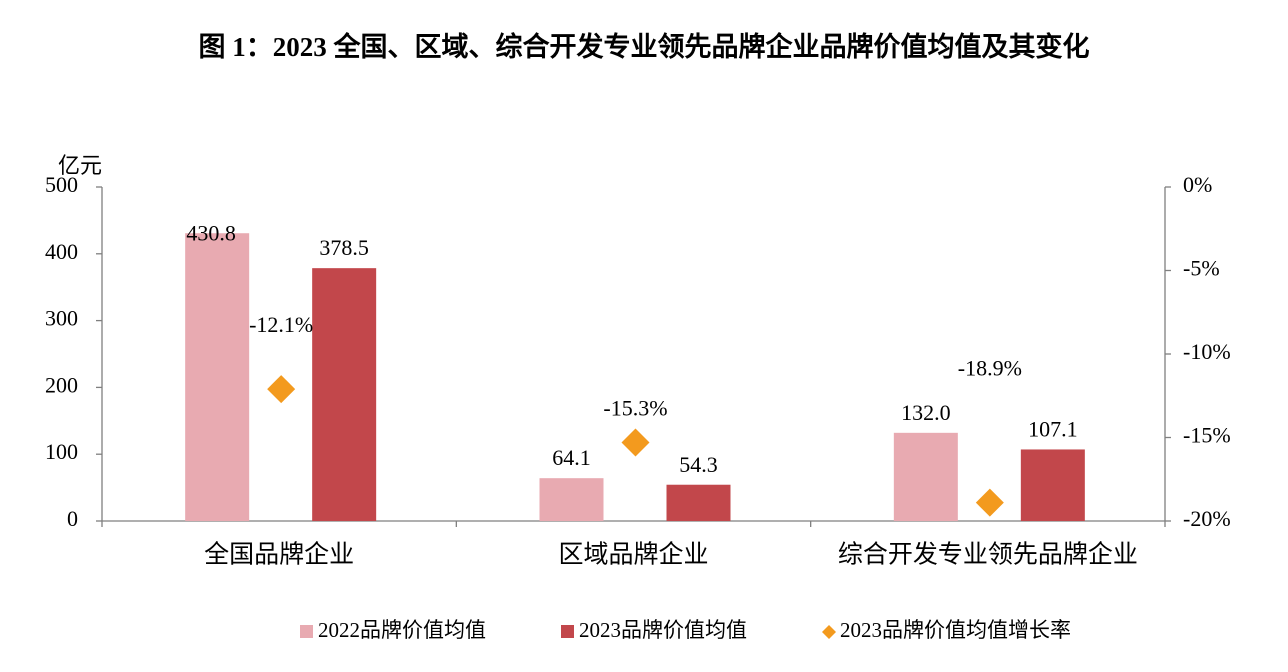 The image size is (1288, 672). Describe the element at coordinates (1053, 429) in the screenshot. I see `data-label: 107.1` at that location.